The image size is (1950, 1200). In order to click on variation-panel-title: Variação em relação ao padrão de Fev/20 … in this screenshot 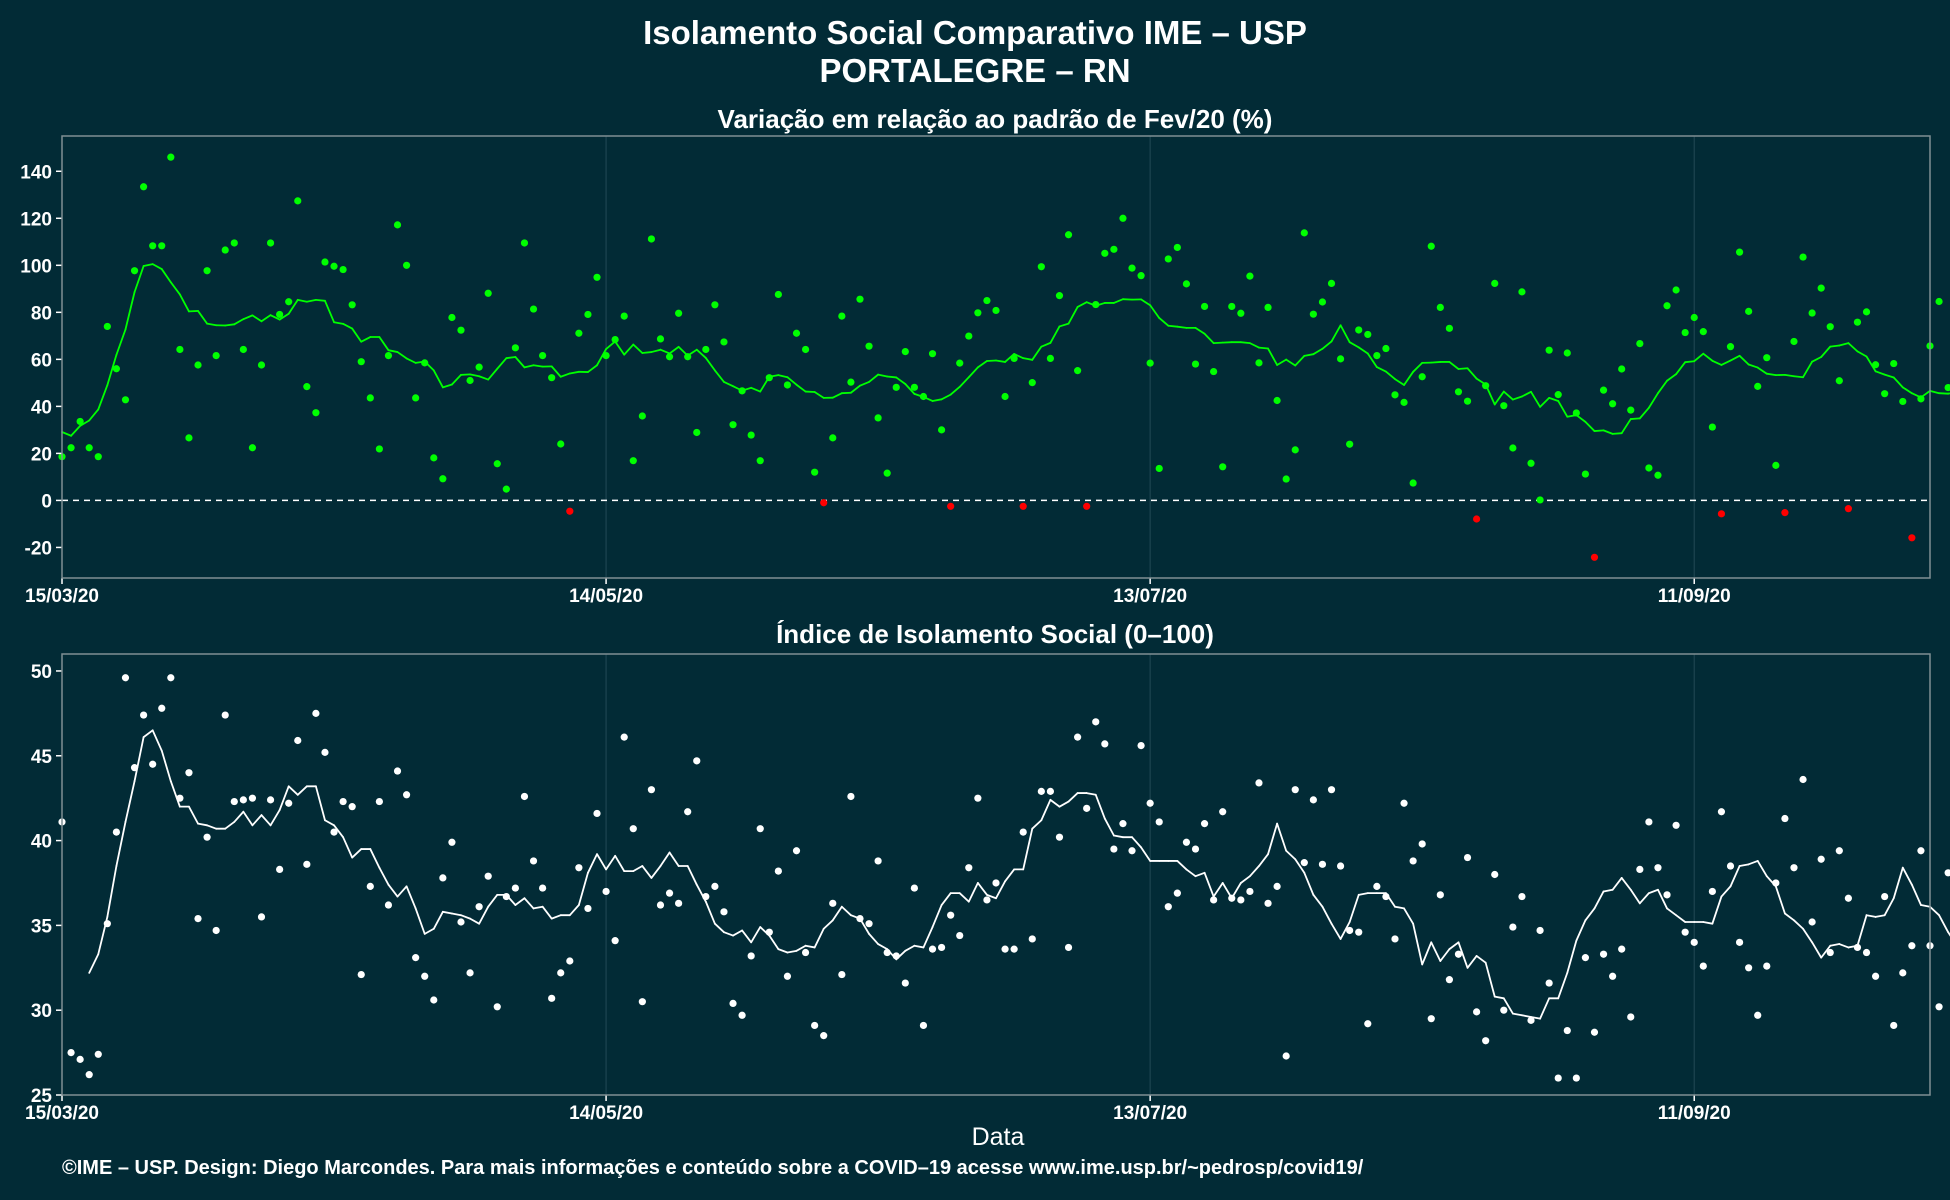, I will do `click(995, 119)`.